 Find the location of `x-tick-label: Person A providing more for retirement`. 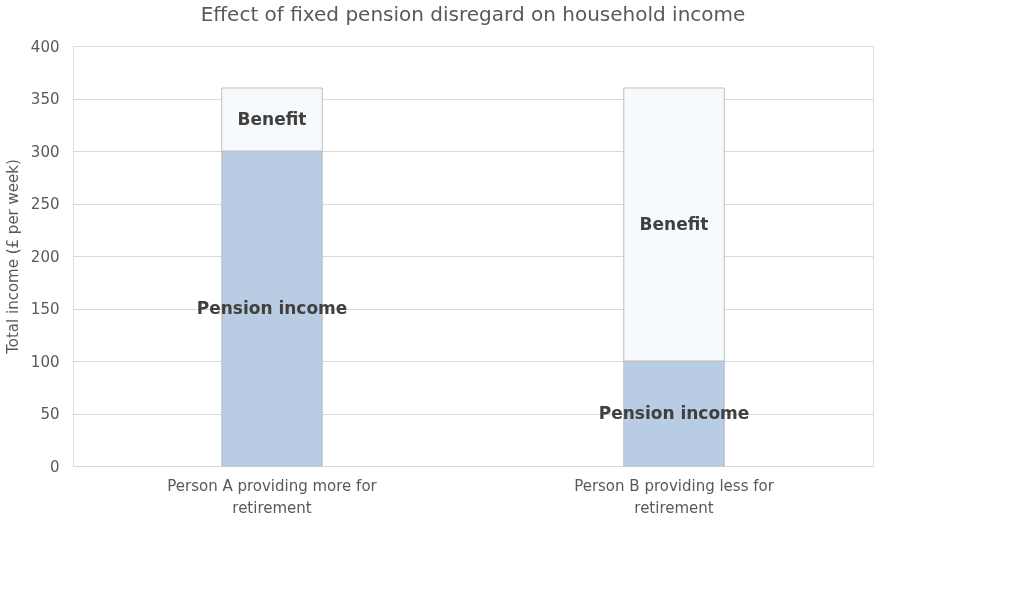

x-tick-label: Person A providing more for retirement is located at coordinates (272, 496).